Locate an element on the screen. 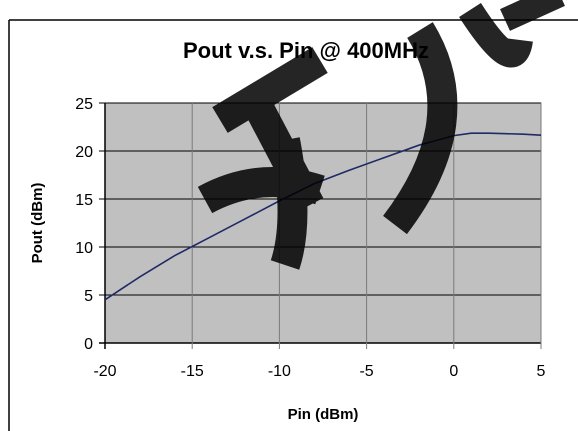  x-tick-label: -20 is located at coordinates (104, 371).